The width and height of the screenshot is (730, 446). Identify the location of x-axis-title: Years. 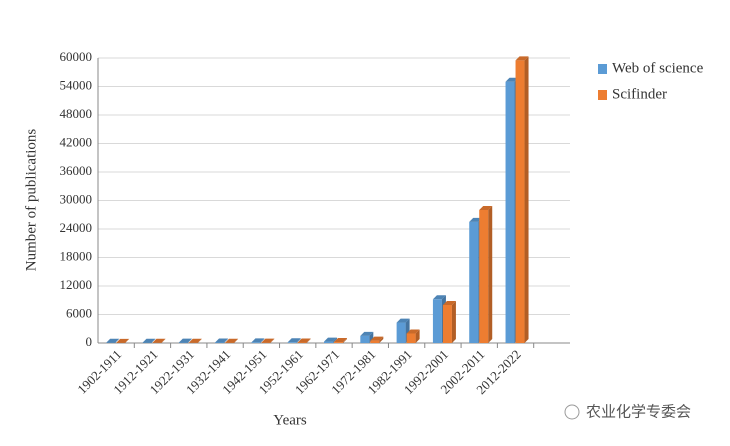
(290, 420).